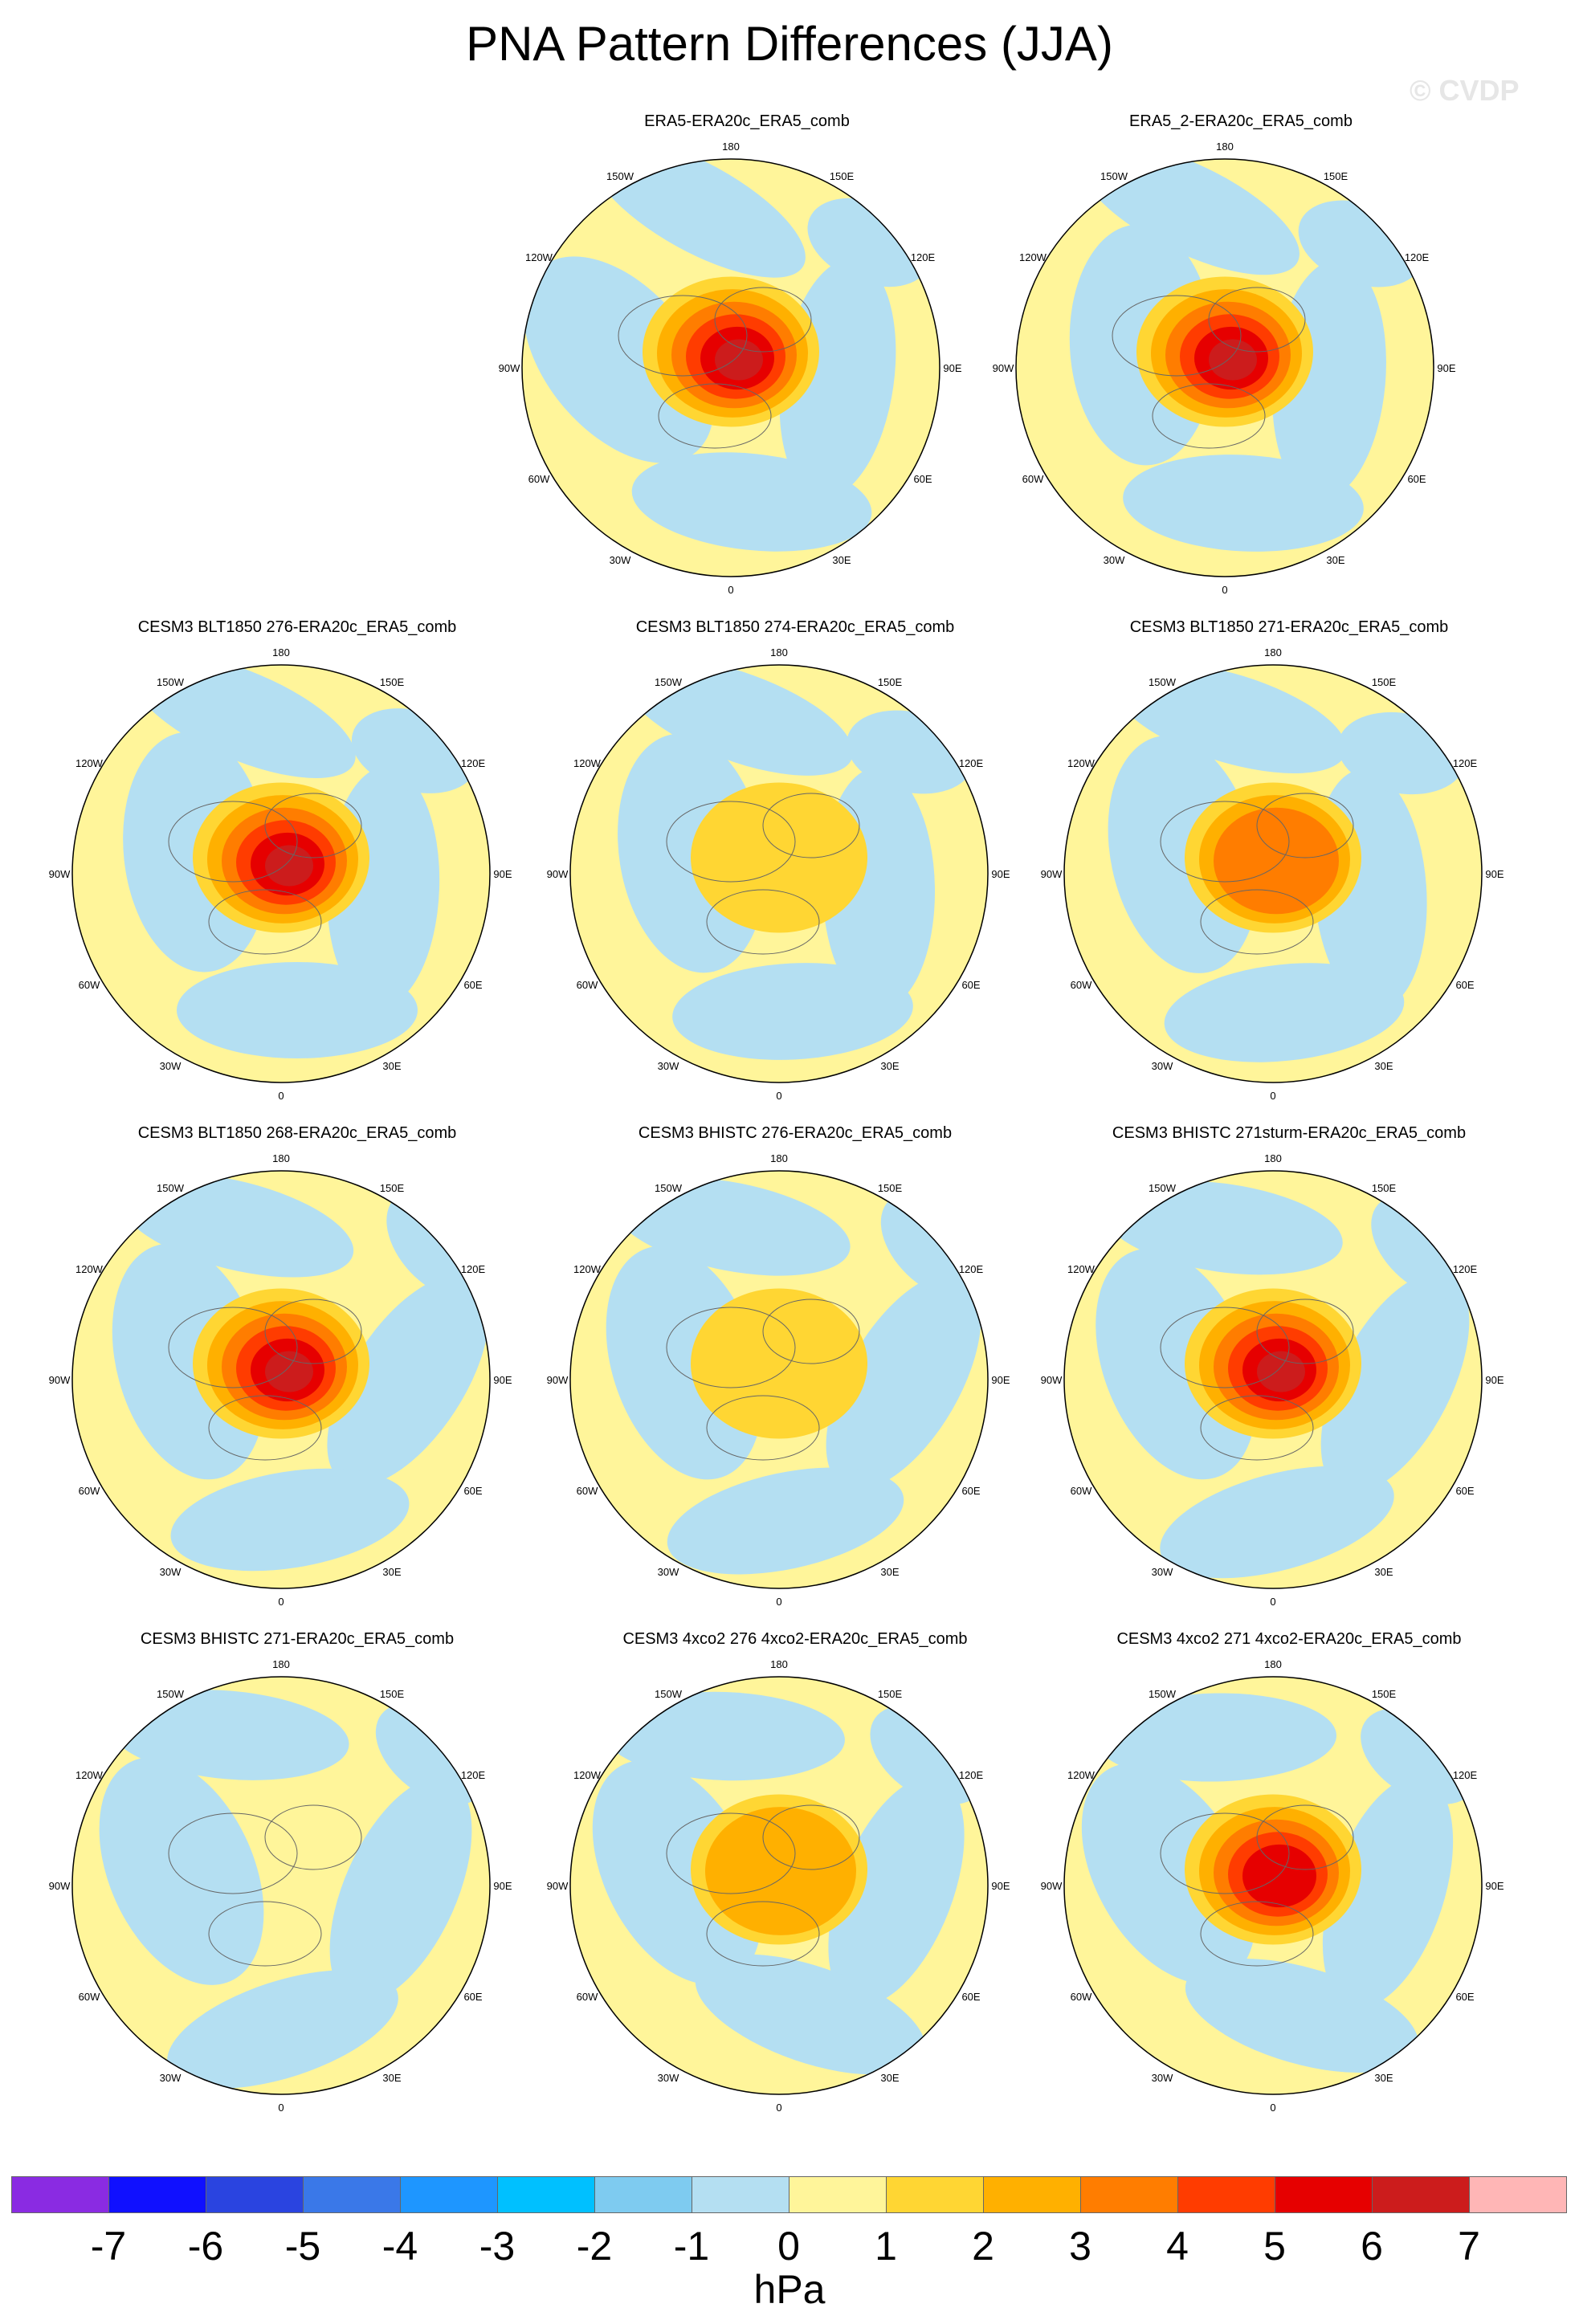 The width and height of the screenshot is (1579, 2324). What do you see at coordinates (281, 1602) in the screenshot?
I see `longitude-label: 0` at bounding box center [281, 1602].